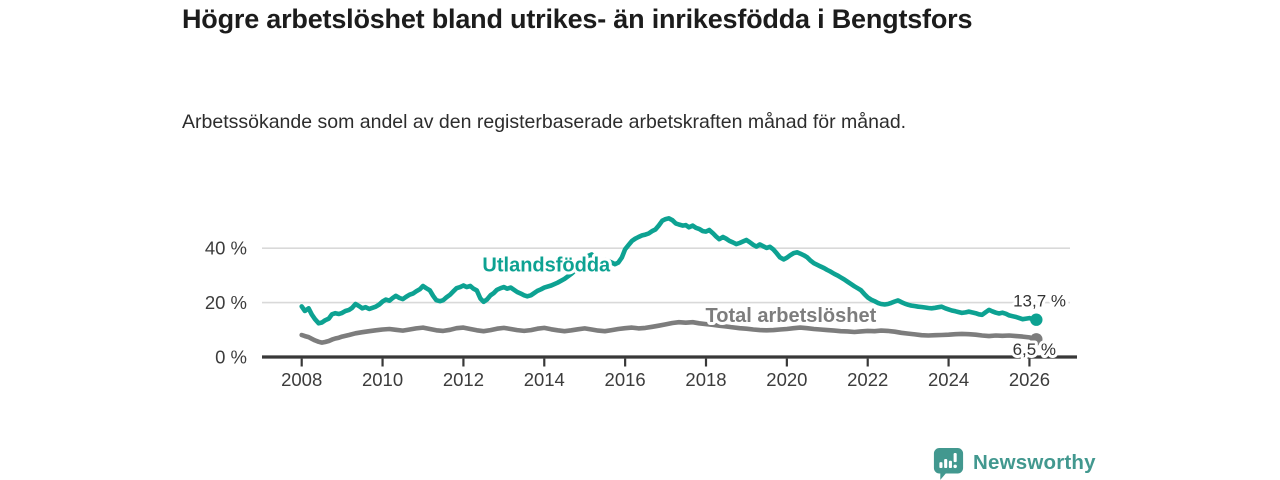  I want to click on x-tick-label-2018: 2018, so click(705, 379).